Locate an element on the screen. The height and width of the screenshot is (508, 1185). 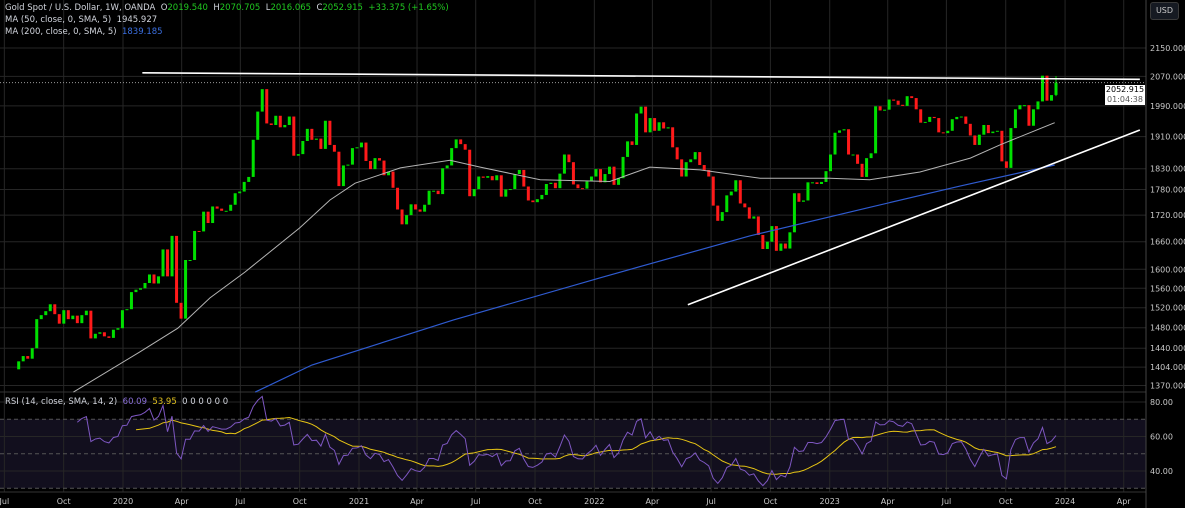
time-axis-label: 2022 is located at coordinates (594, 501).